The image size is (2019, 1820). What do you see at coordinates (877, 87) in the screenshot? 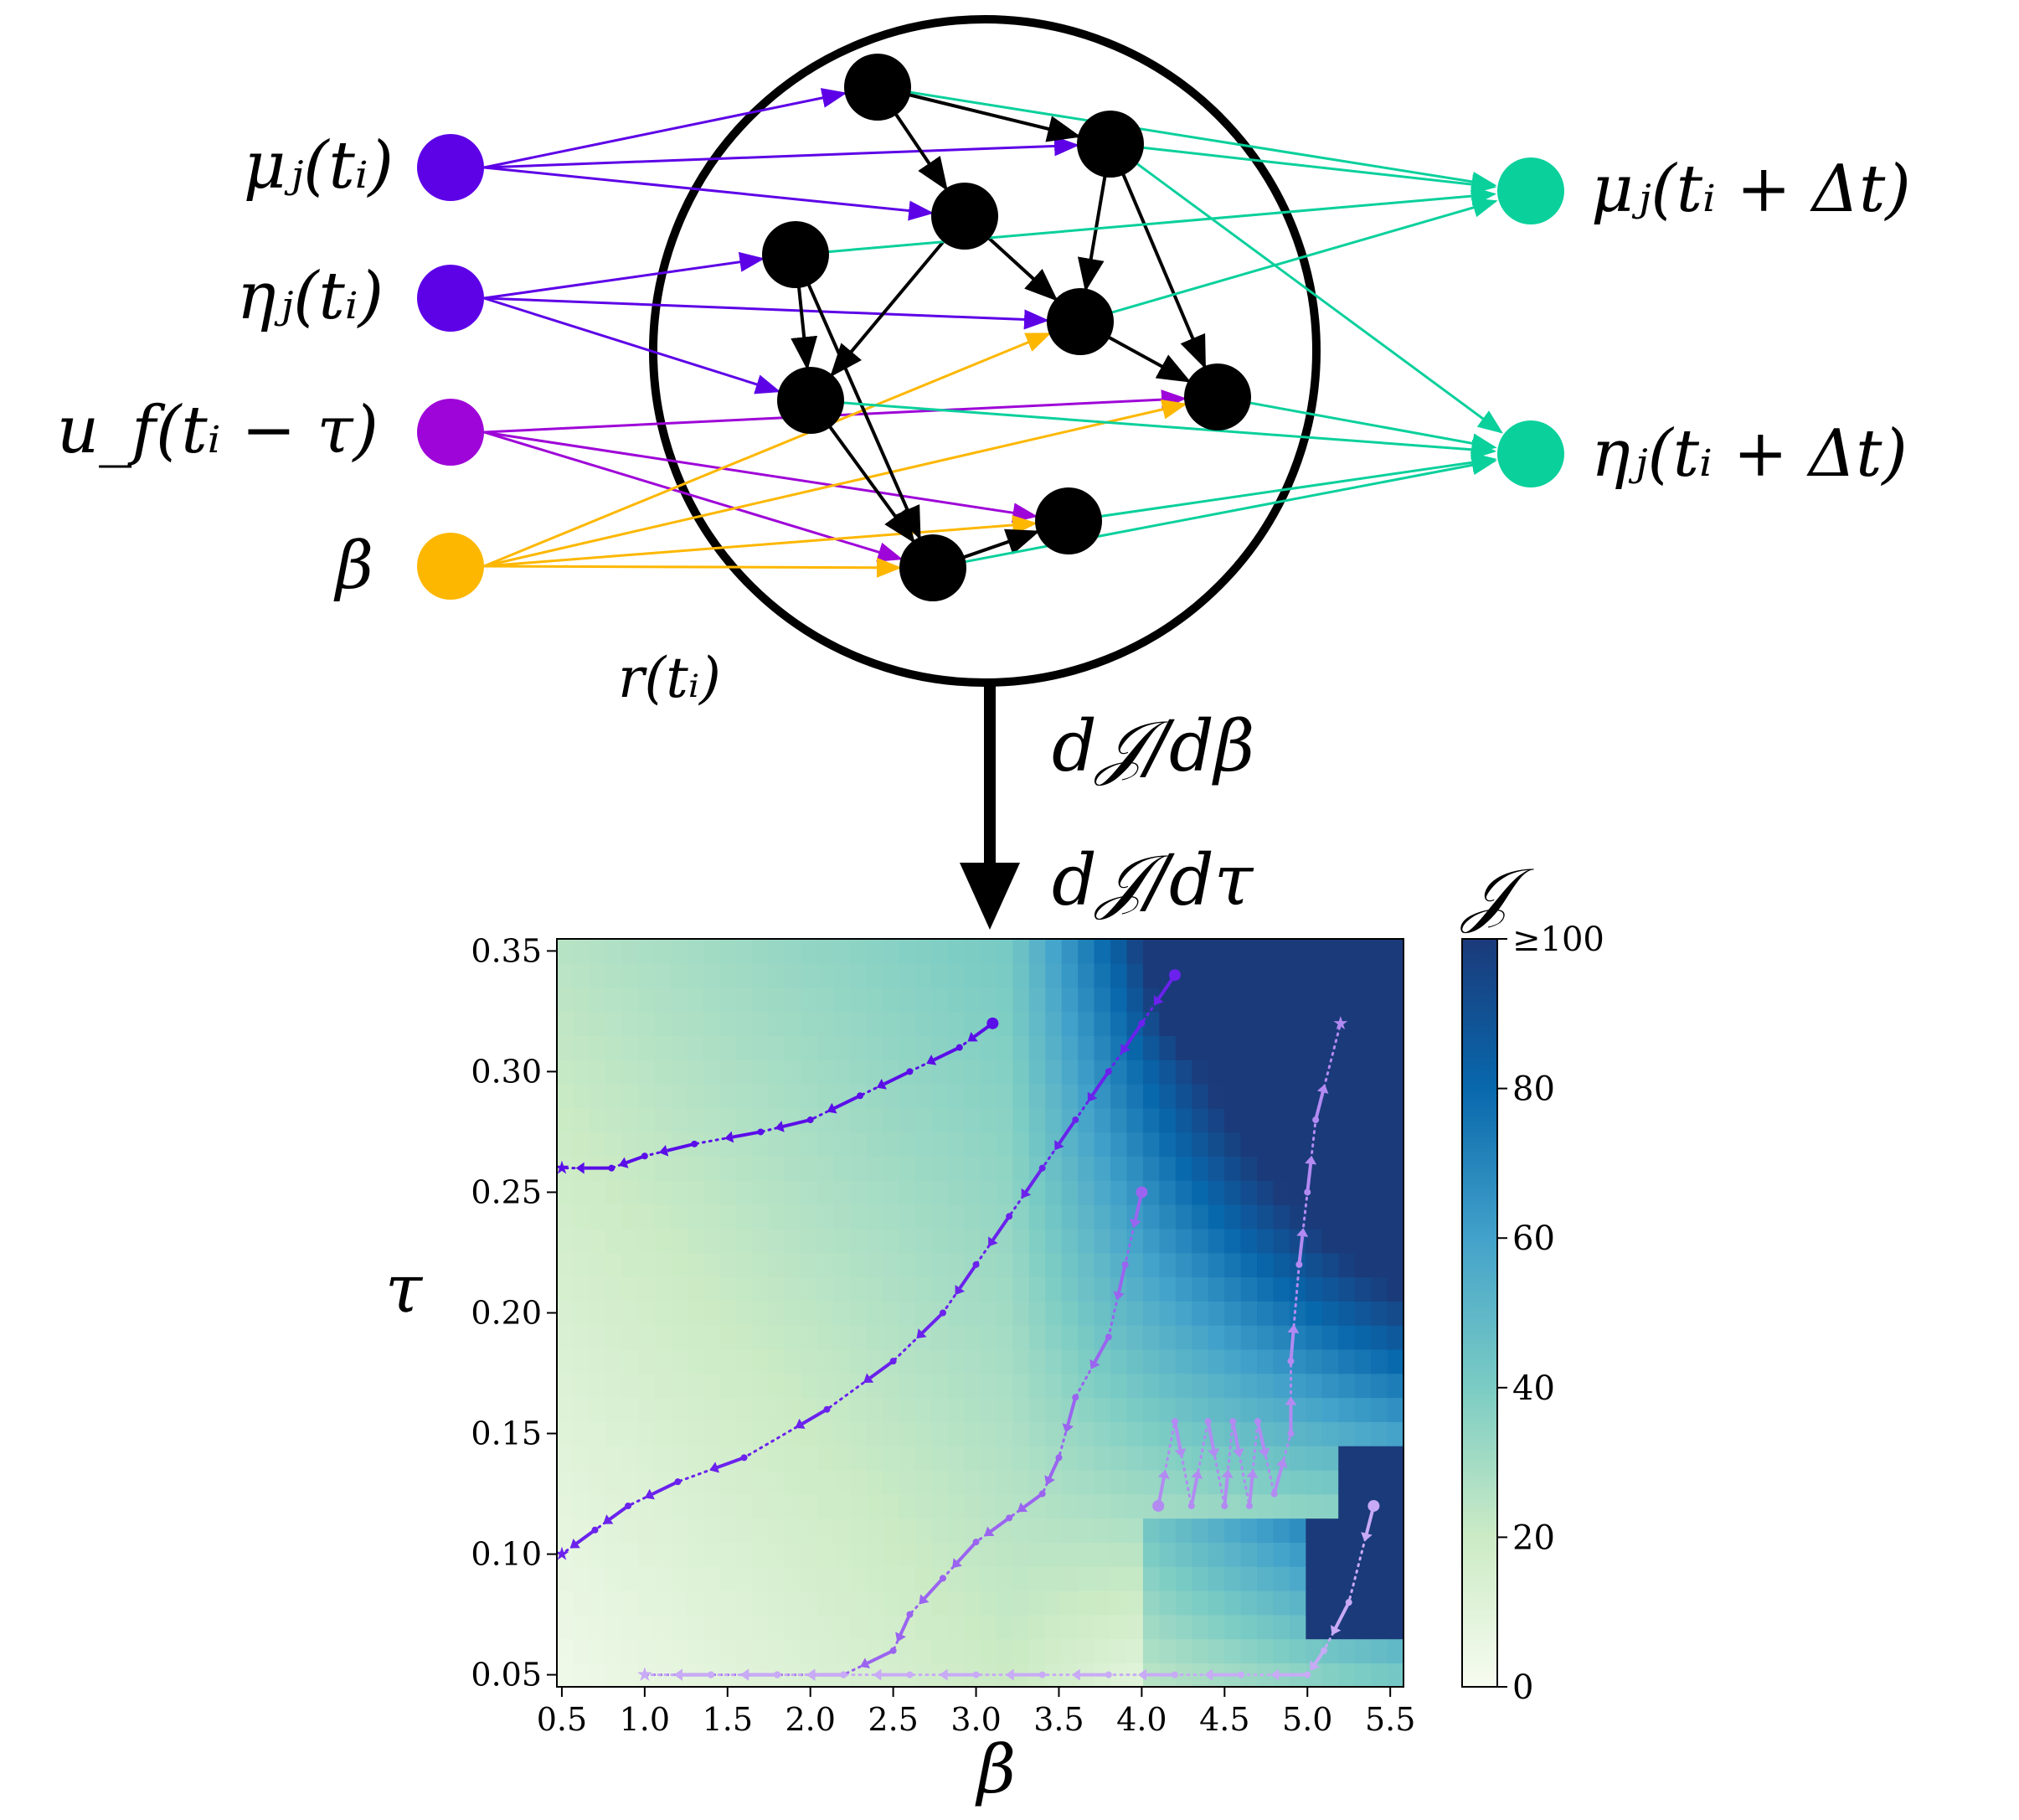
I see `reservoir-node` at bounding box center [877, 87].